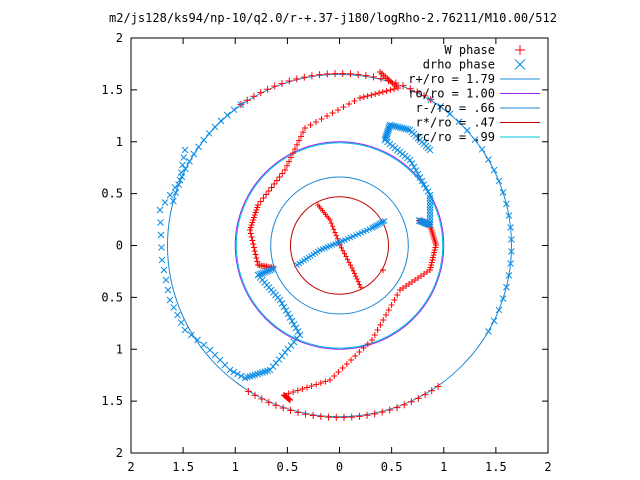 This screenshot has height=480, width=640. Describe the element at coordinates (455, 137) in the screenshot. I see `legend-label: rc/ro = .99` at that location.